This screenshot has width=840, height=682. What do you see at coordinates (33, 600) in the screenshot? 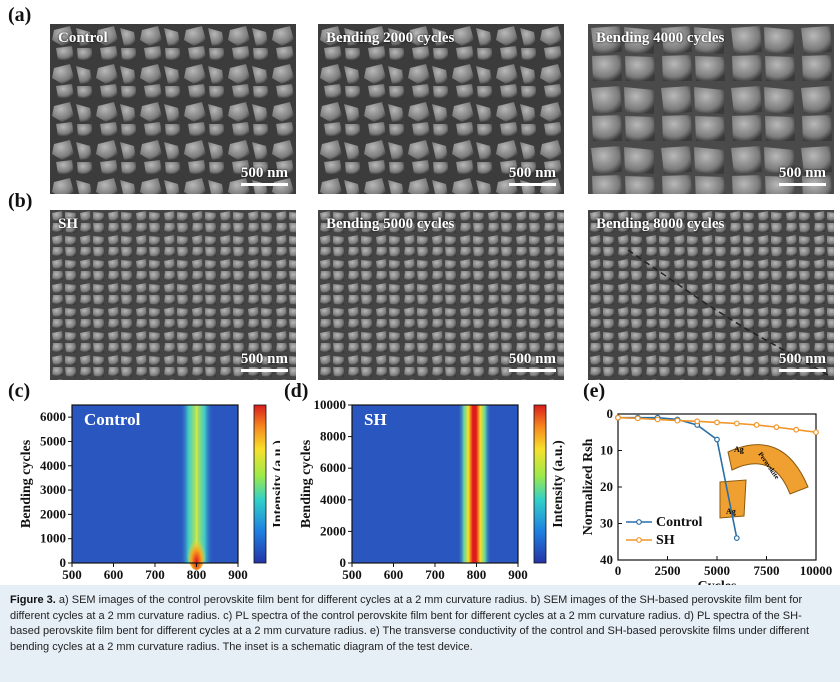
I see `caption-label: Figure 3.` at bounding box center [33, 600].